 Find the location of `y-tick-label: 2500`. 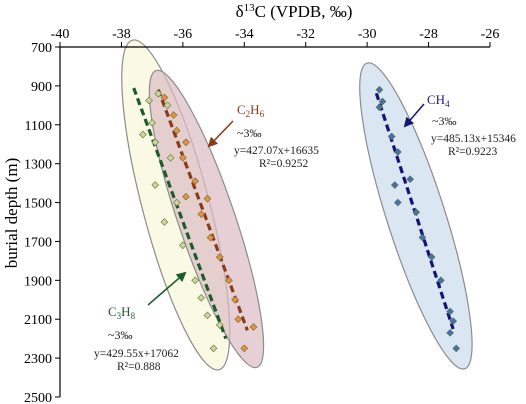

y-tick-label: 2500 is located at coordinates (38, 397).